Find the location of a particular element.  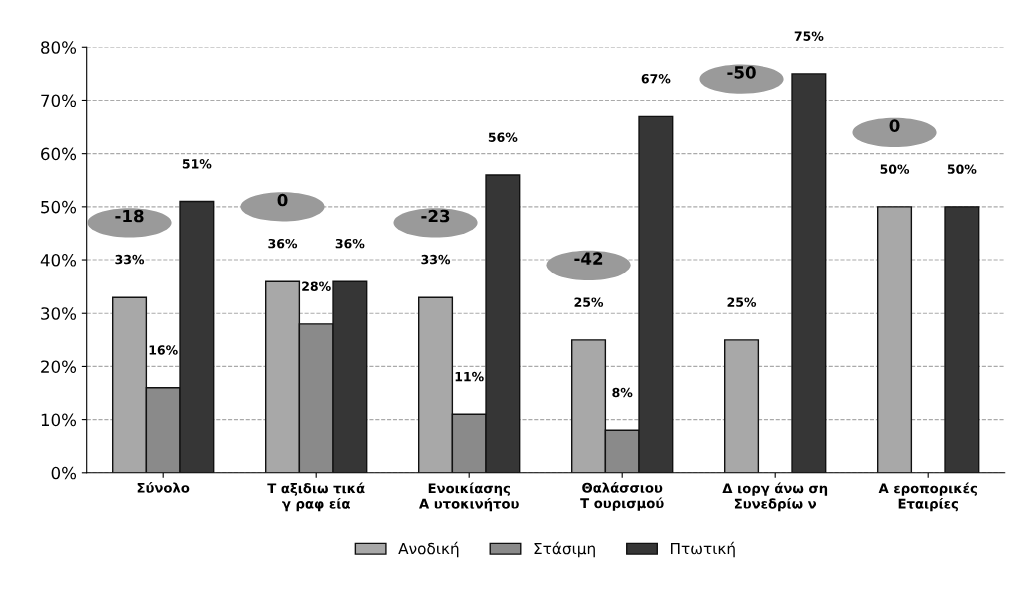

y-tick-label: 80% is located at coordinates (59, 47).